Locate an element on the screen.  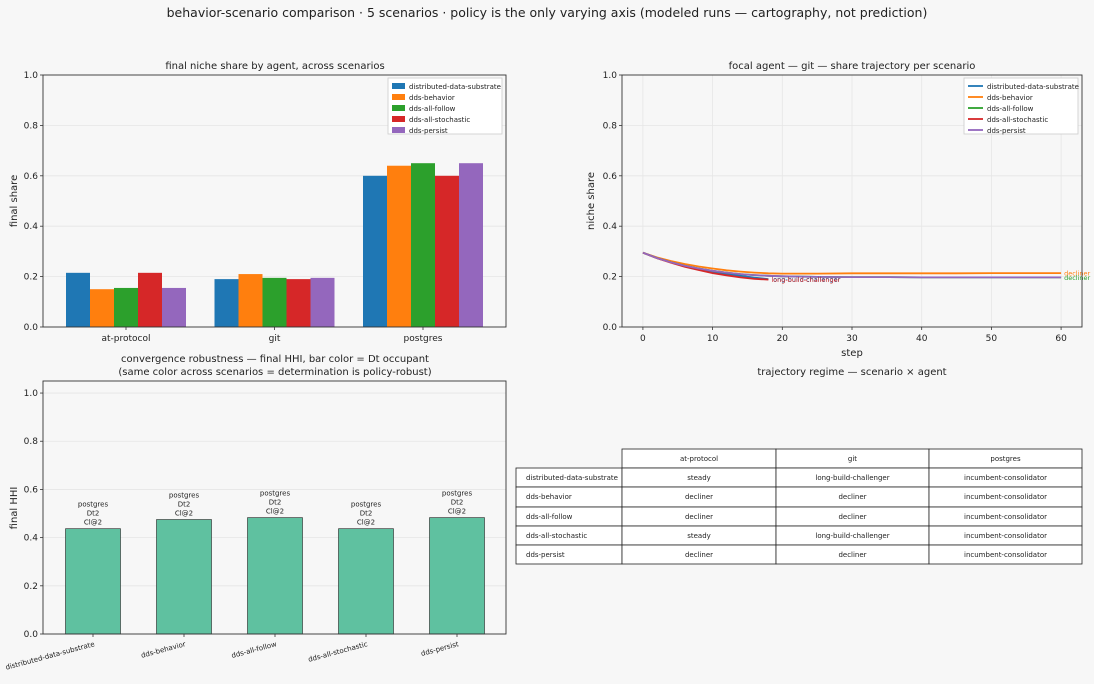
hhi-chart-ytick-label: 0.4 is located at coordinates (31, 539).